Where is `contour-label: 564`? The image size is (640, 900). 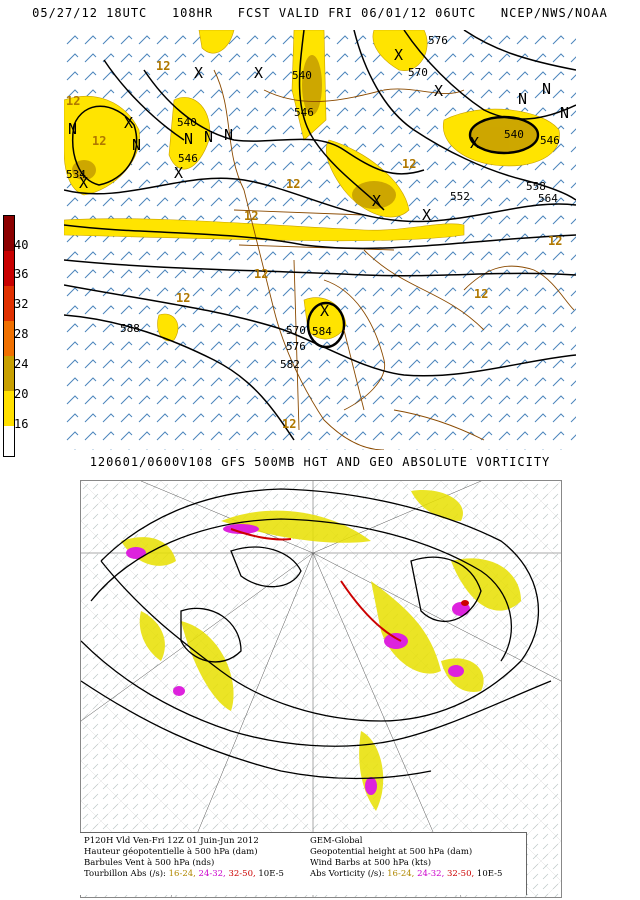
contour-label: 564 is located at coordinates (548, 198).